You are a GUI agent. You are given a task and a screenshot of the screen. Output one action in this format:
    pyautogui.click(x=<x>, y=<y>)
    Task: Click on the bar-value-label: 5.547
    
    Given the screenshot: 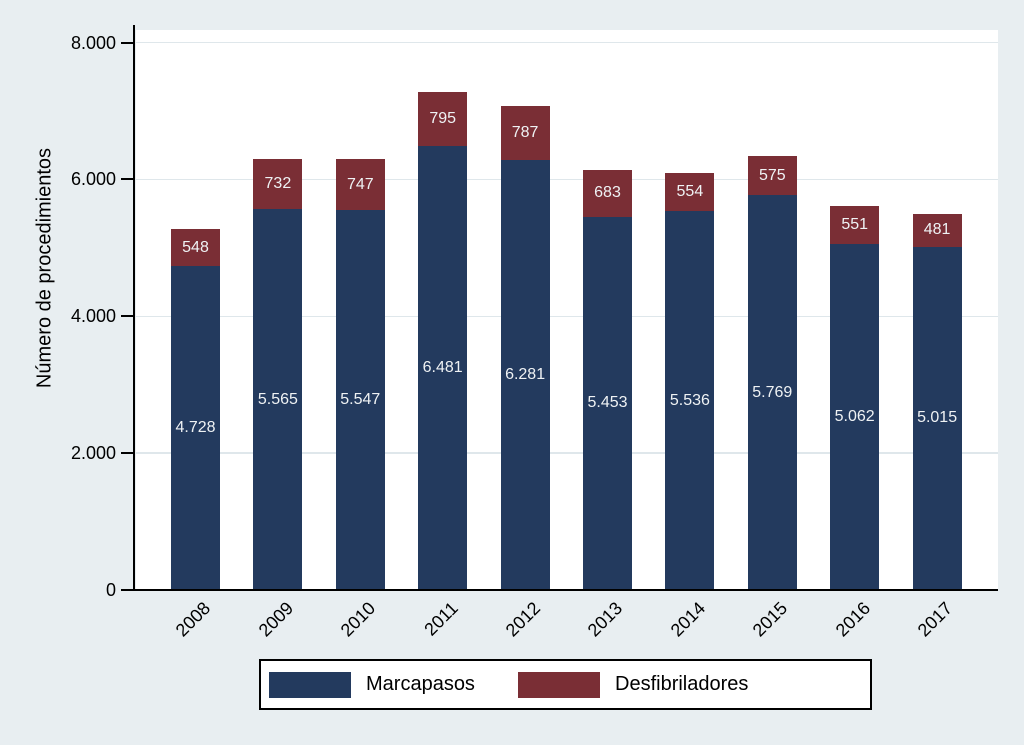 What is the action you would take?
    pyautogui.click(x=360, y=400)
    